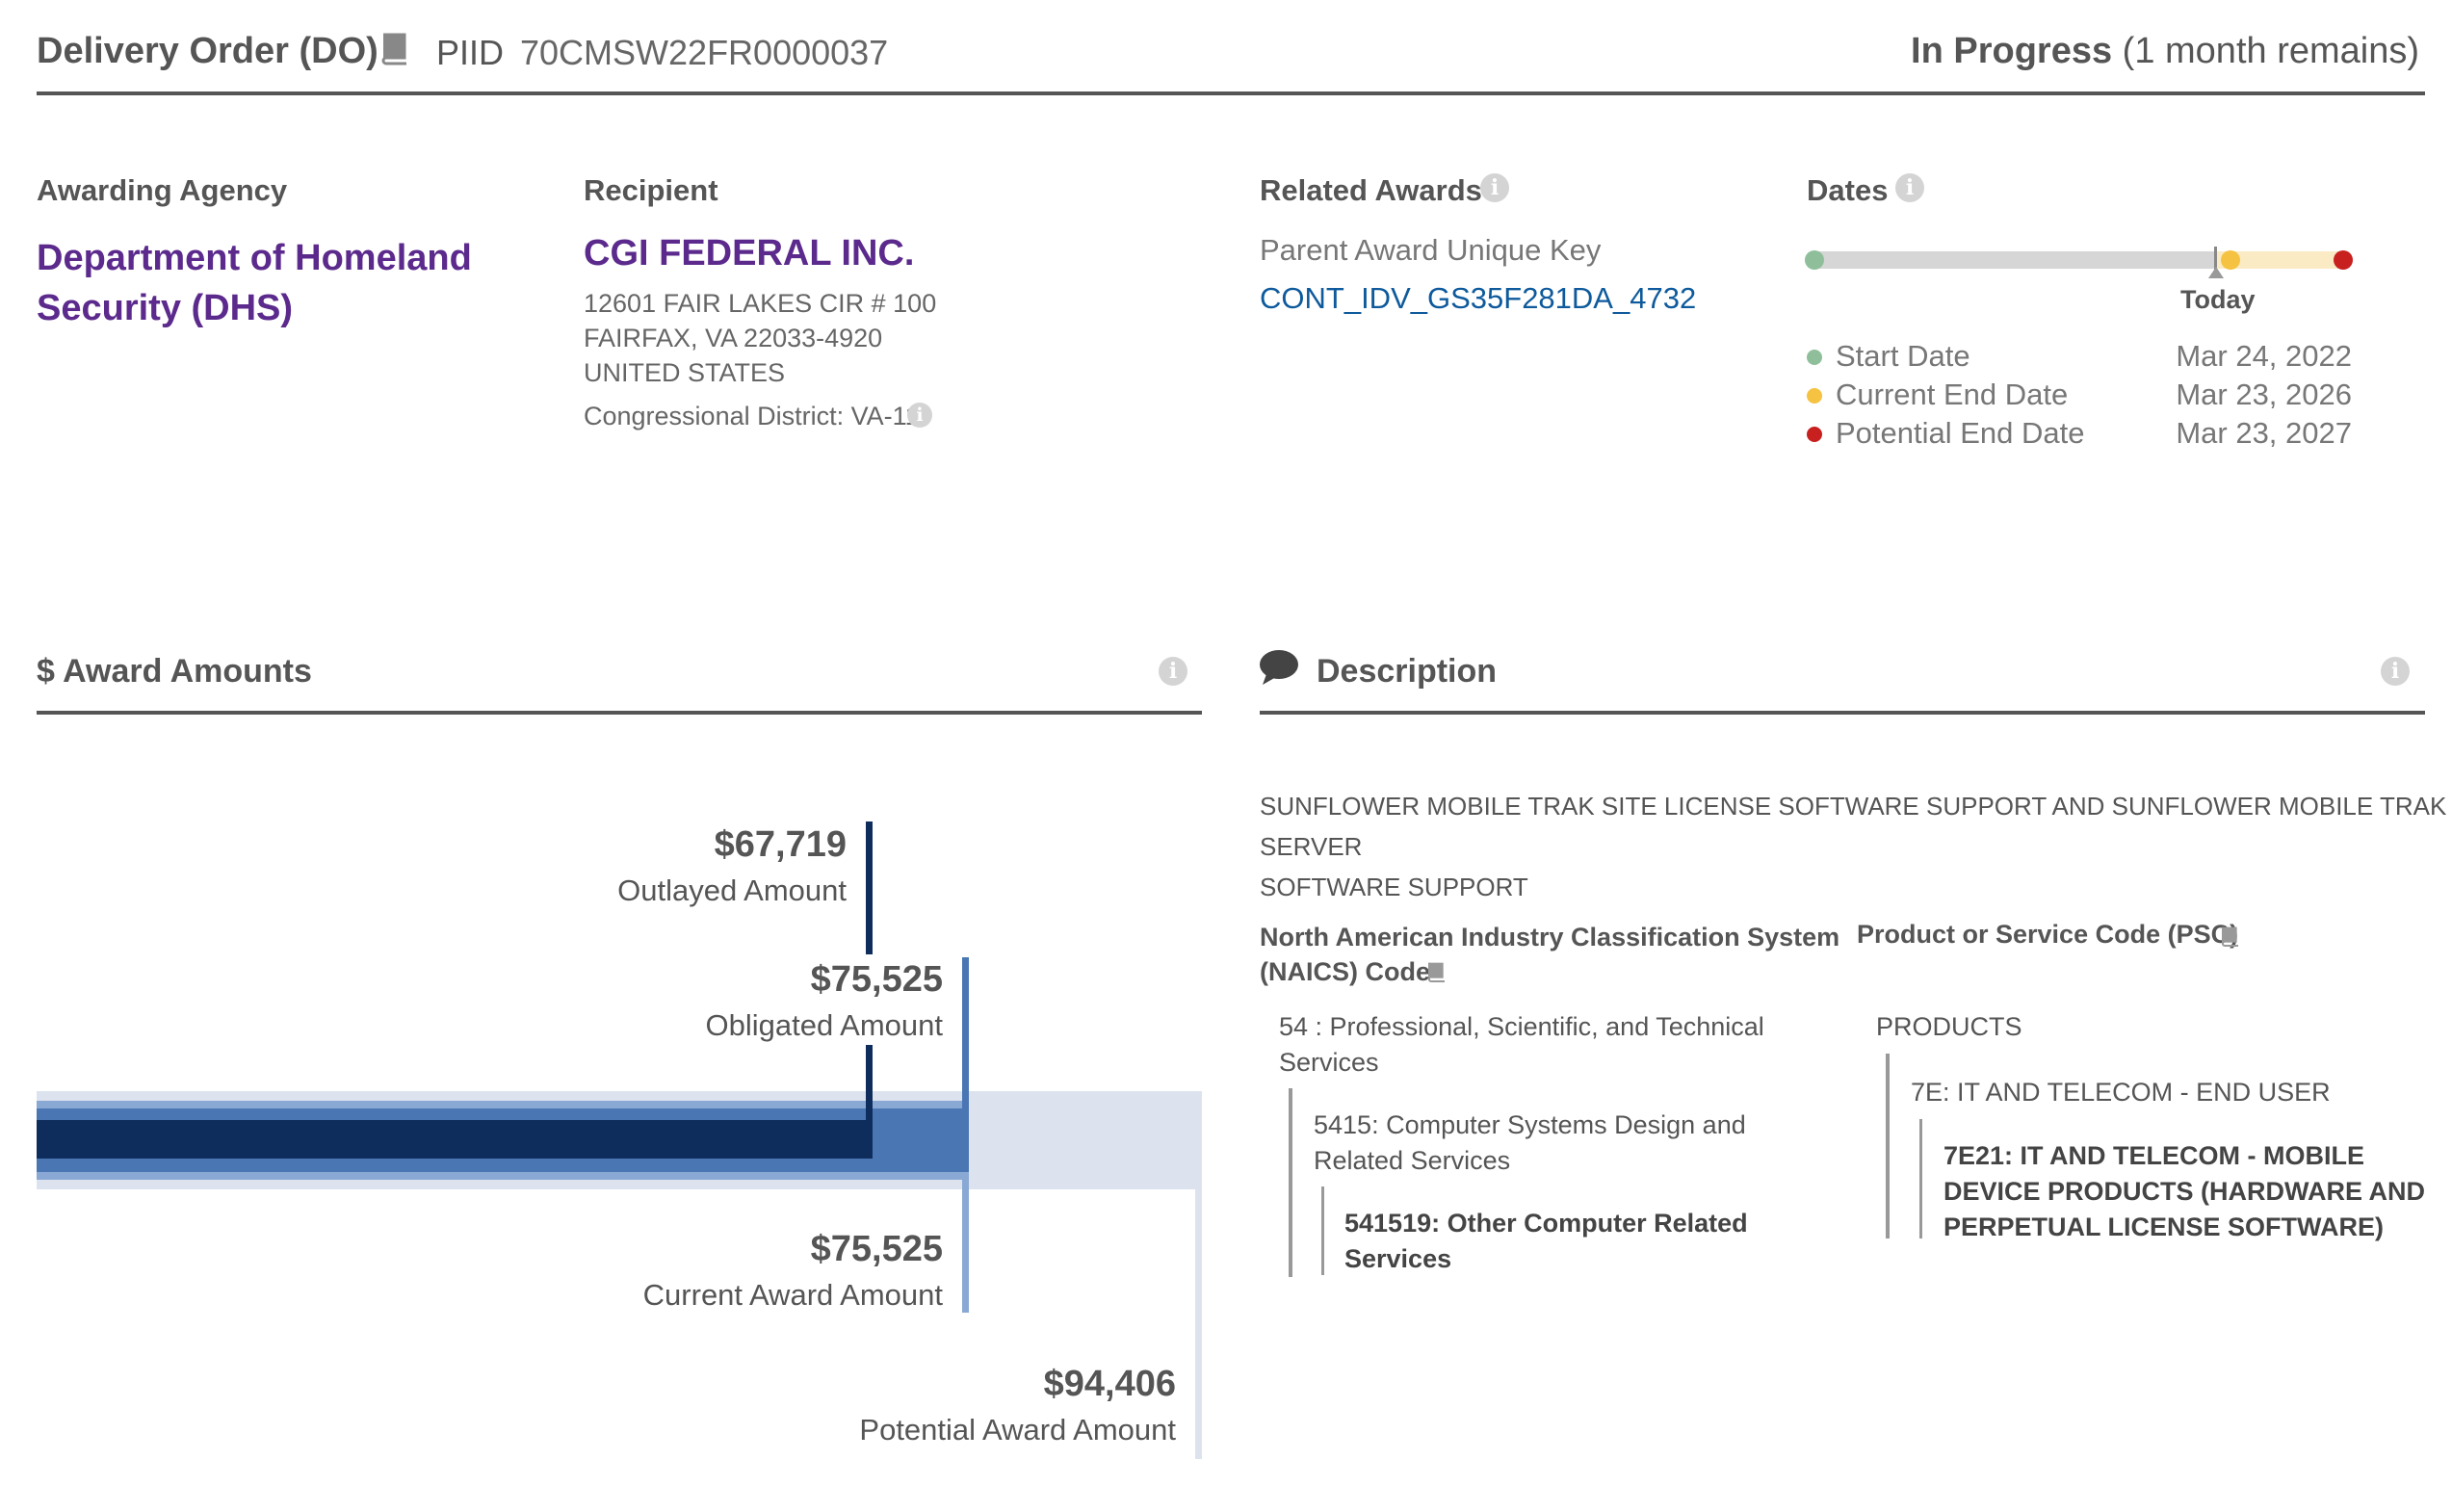 This screenshot has width=2452, height=1512. Describe the element at coordinates (1431, 250) in the screenshot. I see `parent-award-label: Parent Award Unique Key` at that location.